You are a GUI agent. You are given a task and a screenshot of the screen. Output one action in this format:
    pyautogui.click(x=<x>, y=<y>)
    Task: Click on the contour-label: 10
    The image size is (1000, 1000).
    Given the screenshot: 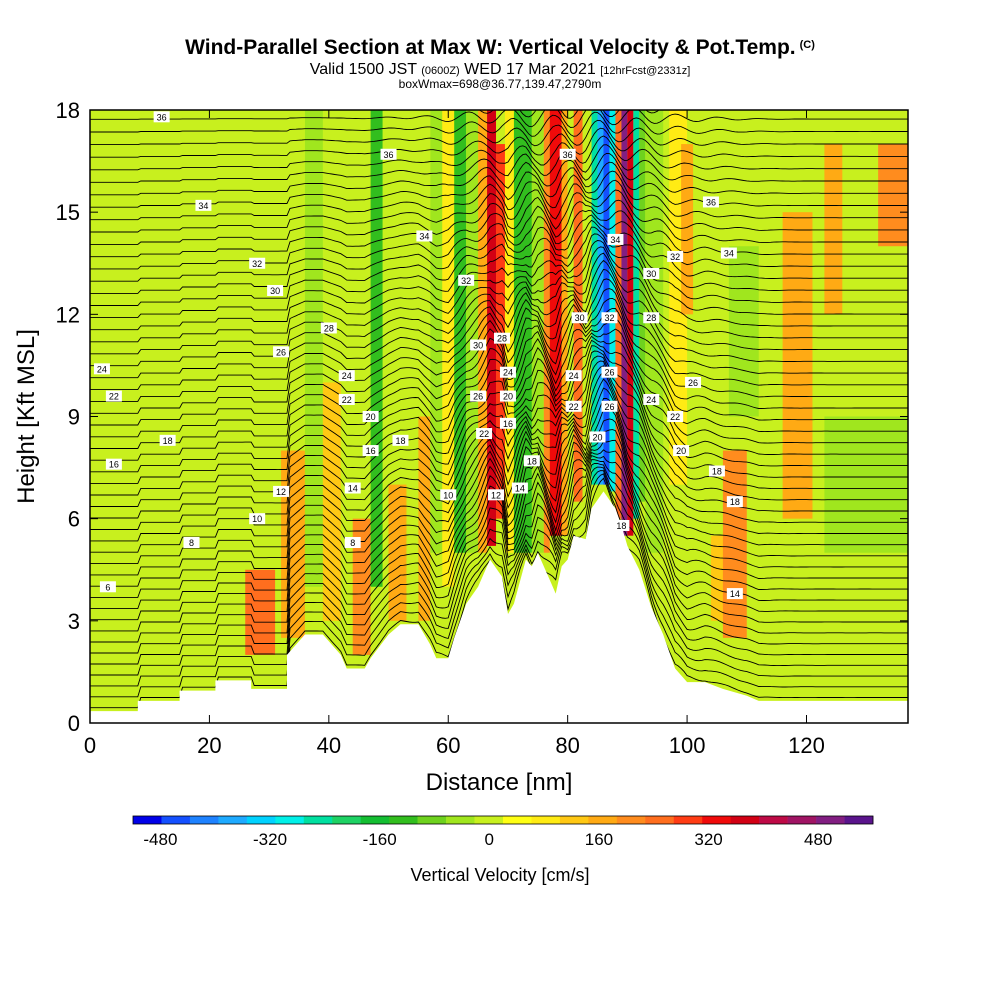 What is the action you would take?
    pyautogui.click(x=257, y=519)
    